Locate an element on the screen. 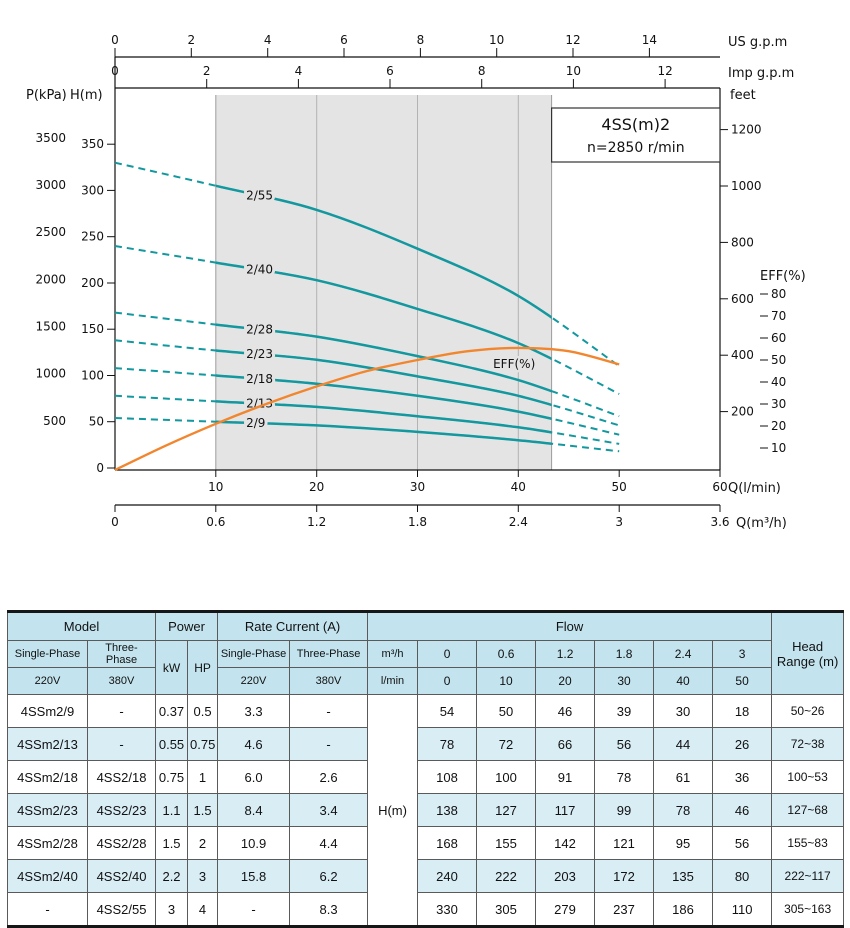  cell-head-1: 155 is located at coordinates (506, 843).